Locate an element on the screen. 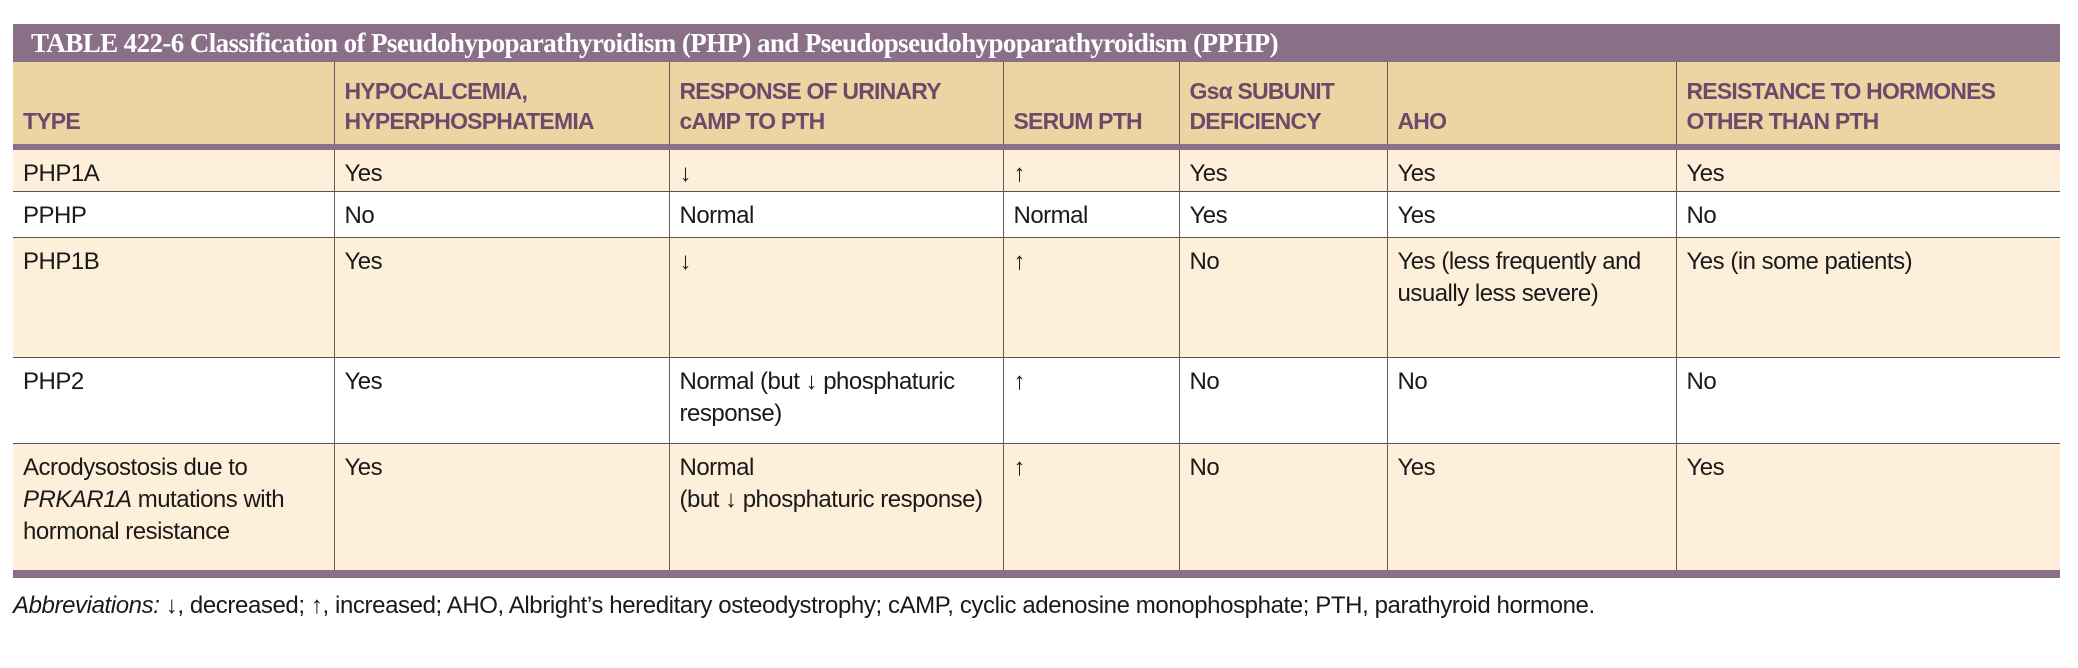 The image size is (2078, 668). cell-pth: Normal is located at coordinates (1090, 213).